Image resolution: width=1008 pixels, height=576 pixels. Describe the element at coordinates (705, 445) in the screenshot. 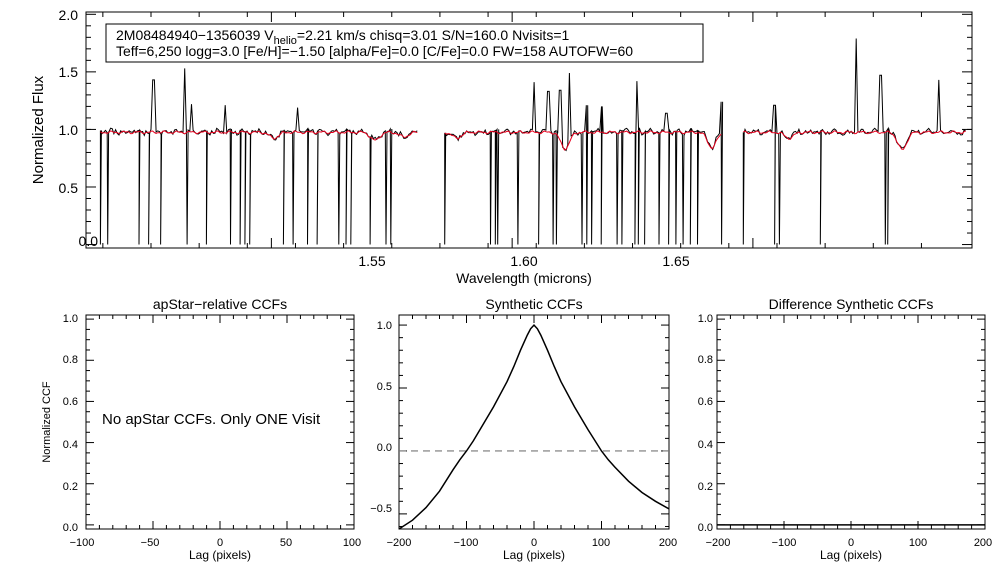

I see `difference-y-tick-2: 0.4` at that location.